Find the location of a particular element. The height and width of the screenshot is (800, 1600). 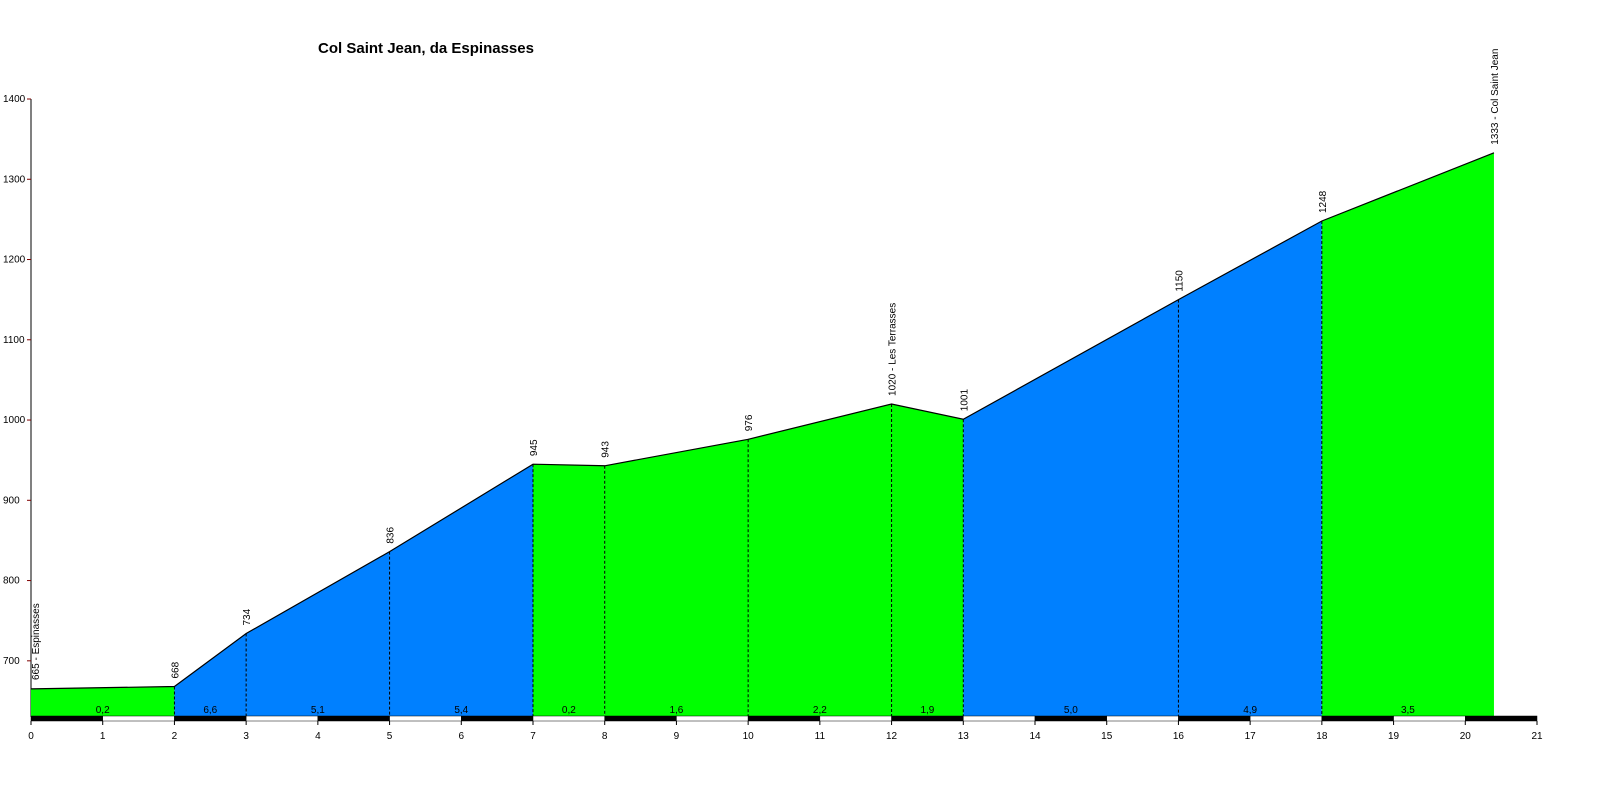

y-tick-label: 1000 is located at coordinates (14, 420).